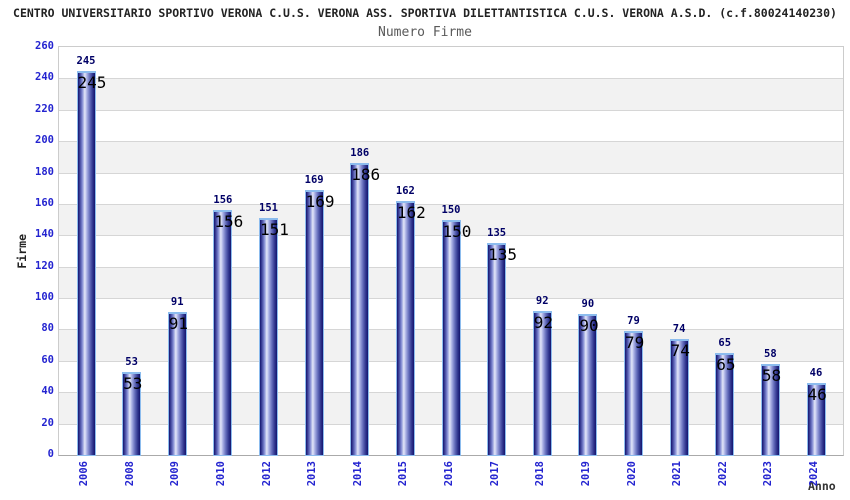 This screenshot has width=850, height=500. What do you see at coordinates (274, 337) in the screenshot?
I see `bar-2012: 151` at bounding box center [274, 337].